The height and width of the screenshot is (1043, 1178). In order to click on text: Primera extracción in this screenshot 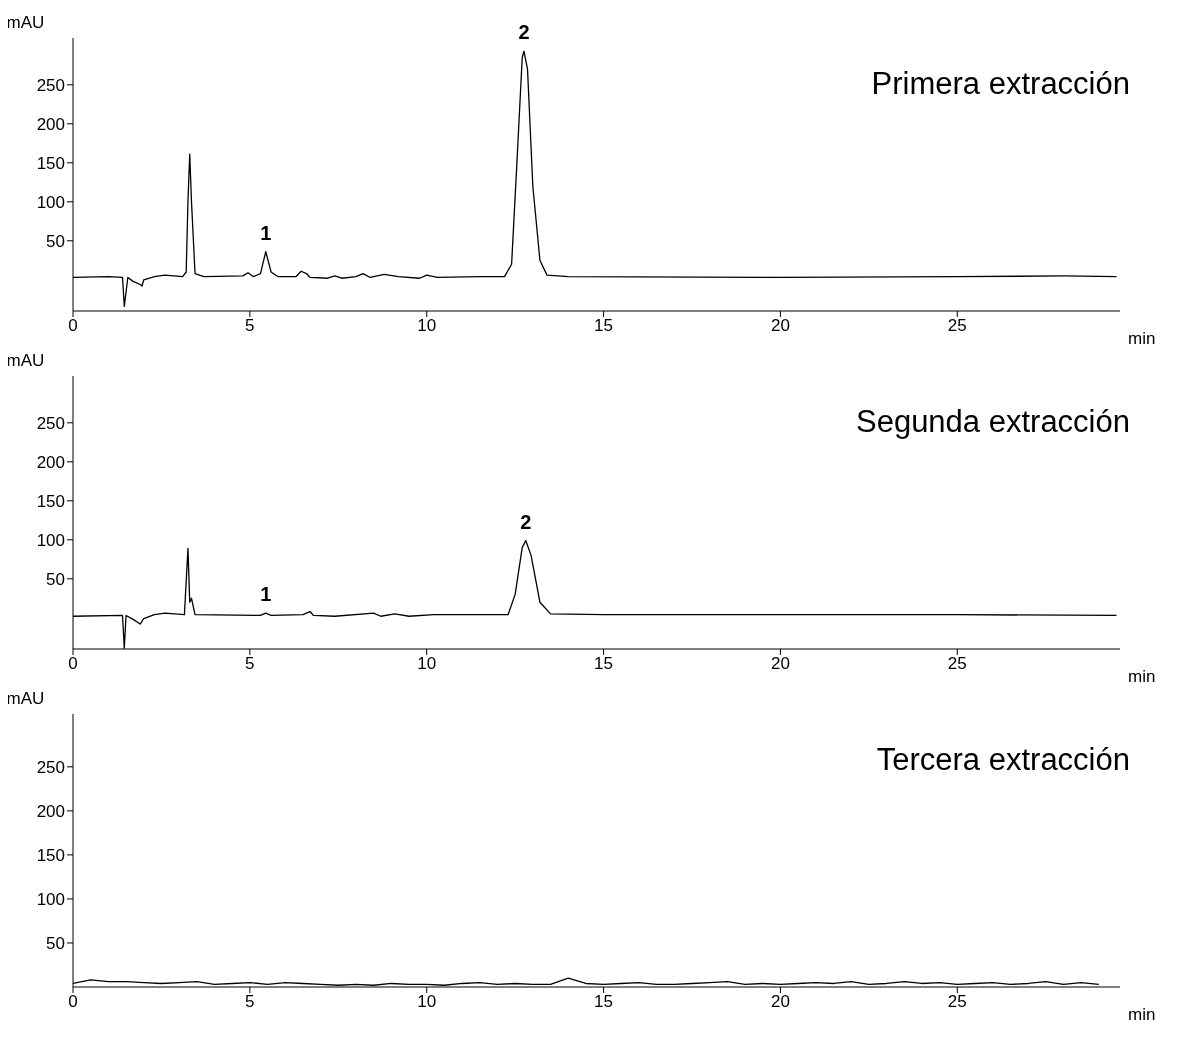, I will do `click(1000, 84)`.